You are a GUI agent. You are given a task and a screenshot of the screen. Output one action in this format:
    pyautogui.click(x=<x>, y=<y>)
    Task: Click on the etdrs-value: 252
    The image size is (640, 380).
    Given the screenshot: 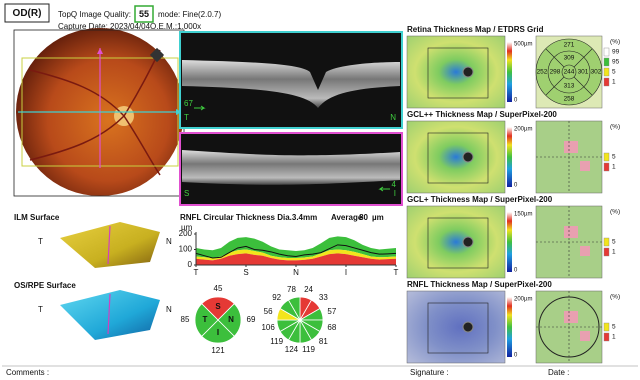 What is the action you would take?
    pyautogui.click(x=542, y=72)
    